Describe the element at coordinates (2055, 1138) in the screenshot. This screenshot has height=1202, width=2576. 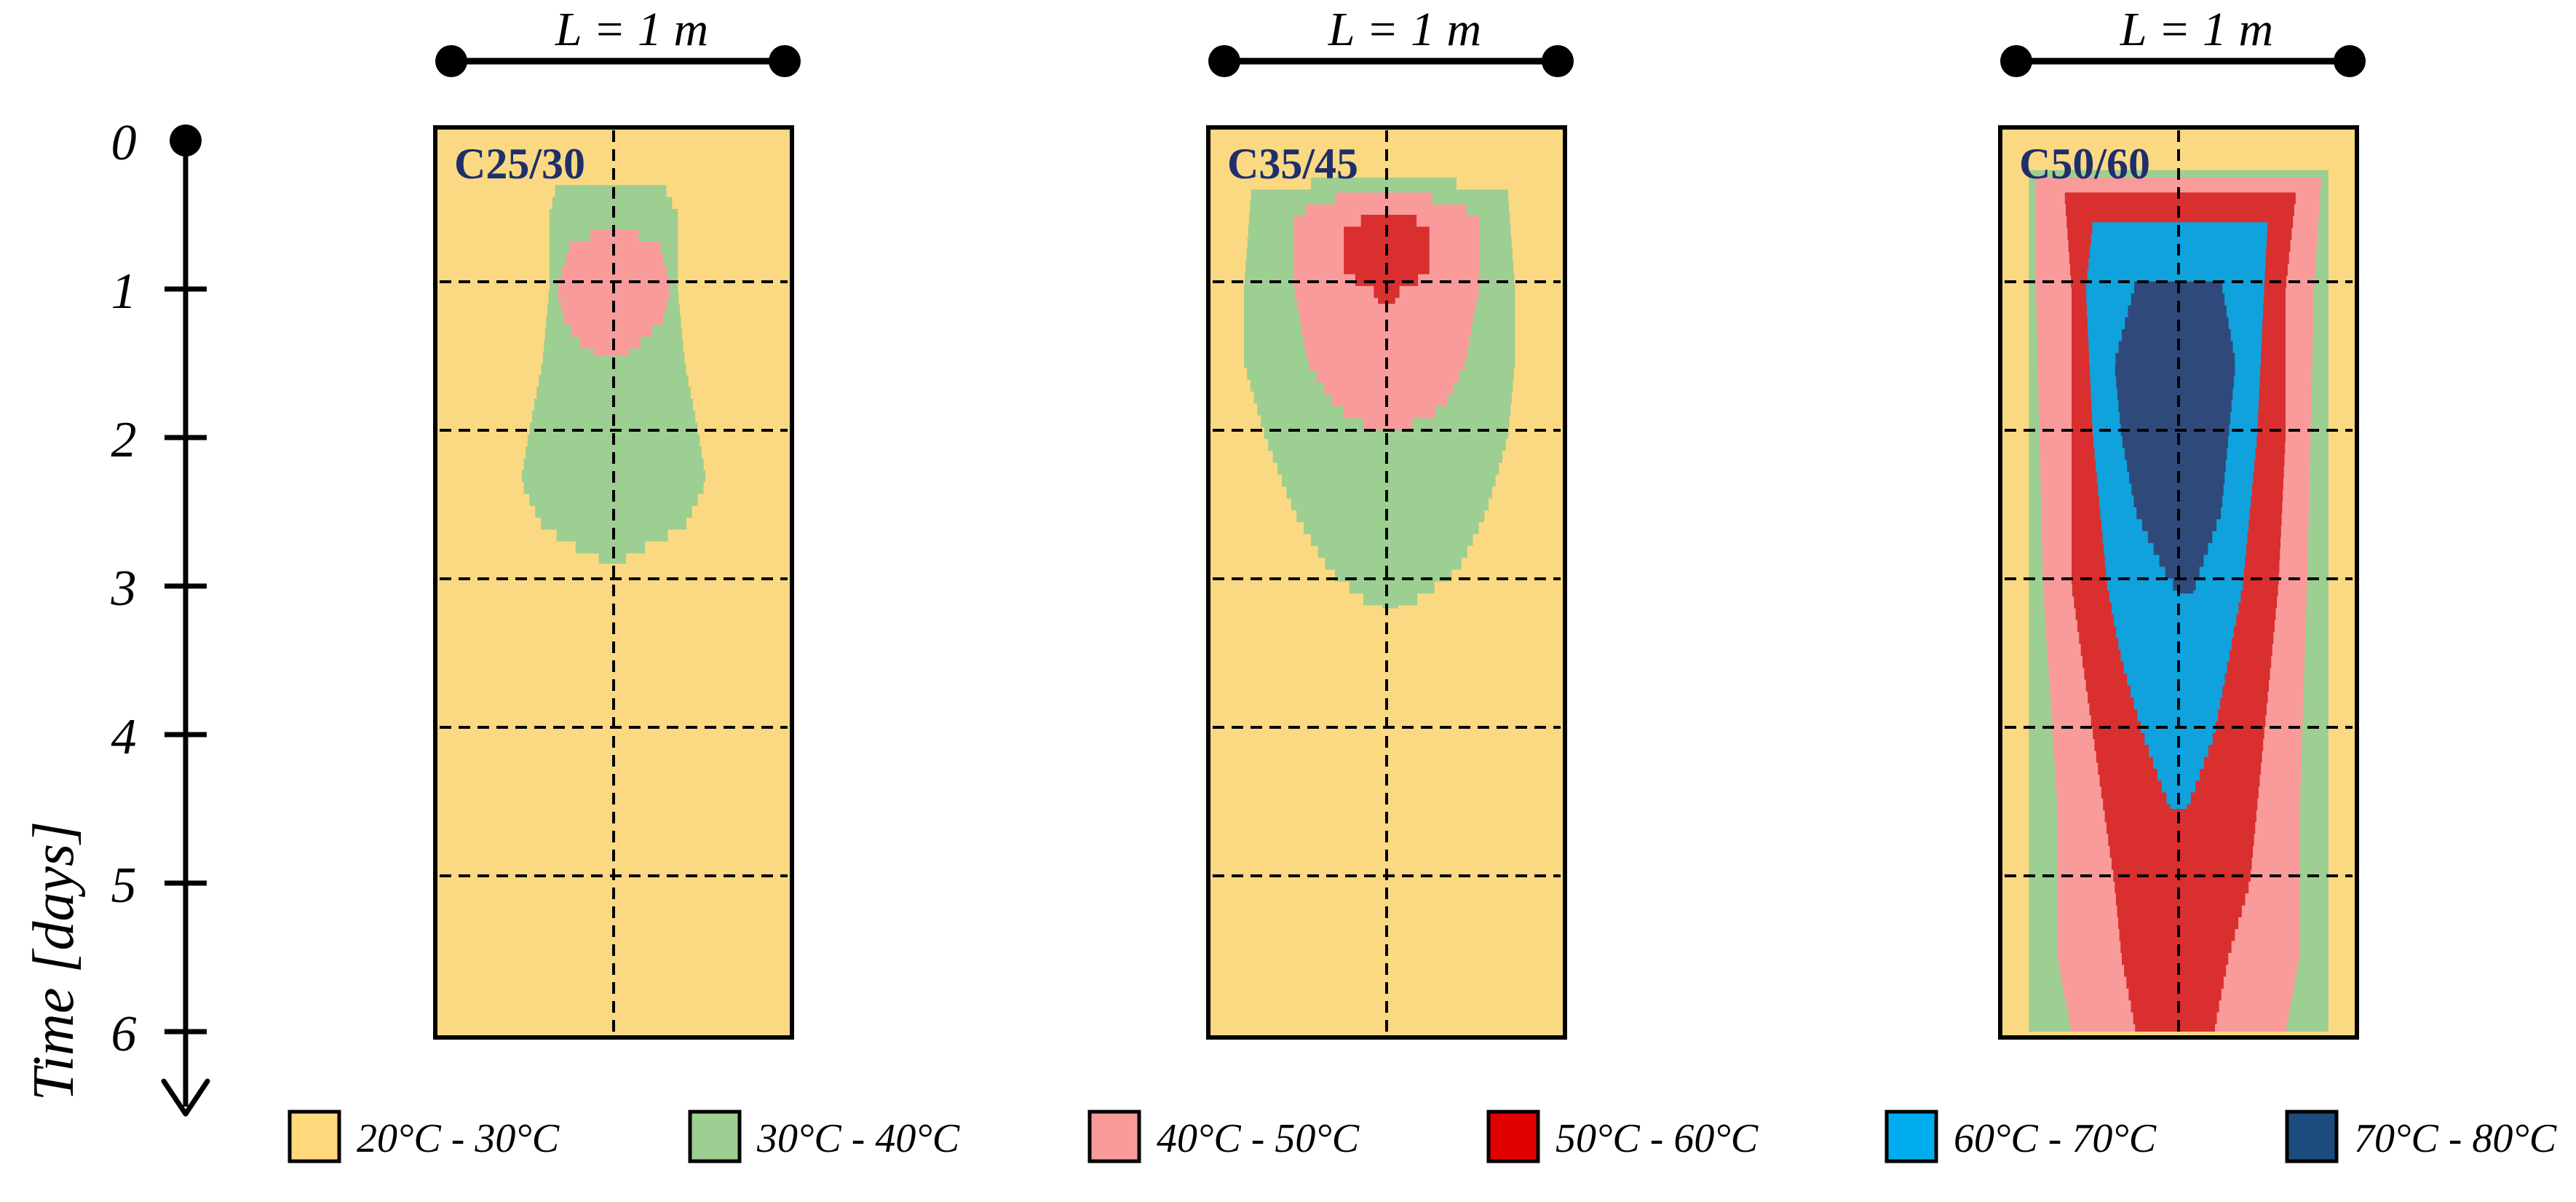
I see `legend-label: 60°C - 70°C` at that location.